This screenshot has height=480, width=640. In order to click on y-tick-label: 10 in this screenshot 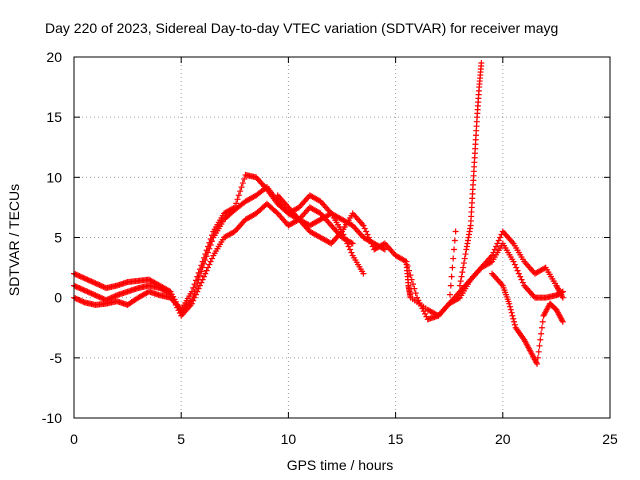, I will do `click(54, 177)`.